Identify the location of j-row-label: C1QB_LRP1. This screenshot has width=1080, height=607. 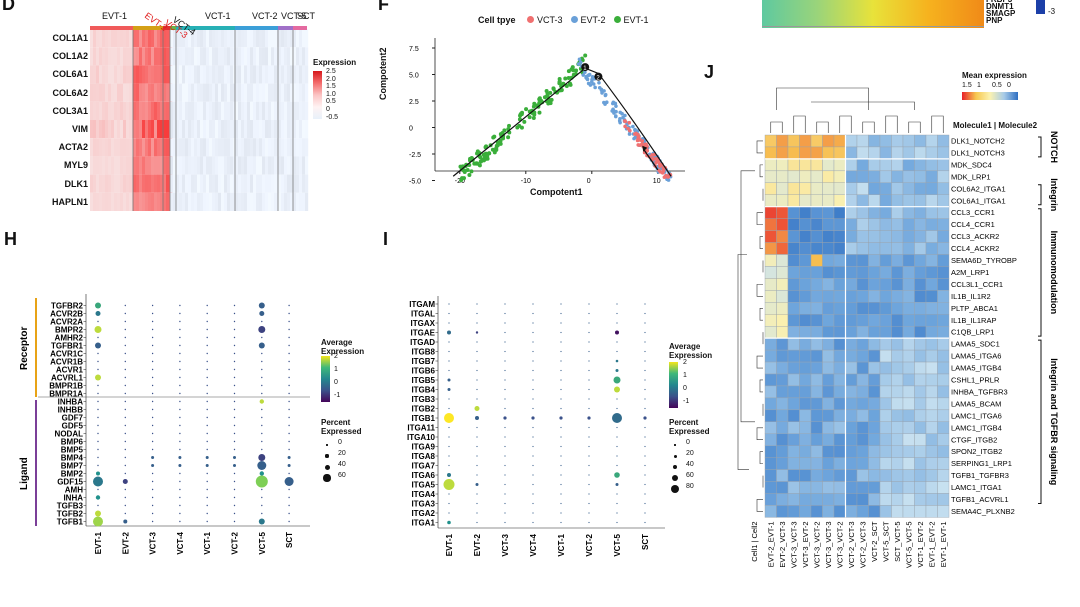
(972, 332).